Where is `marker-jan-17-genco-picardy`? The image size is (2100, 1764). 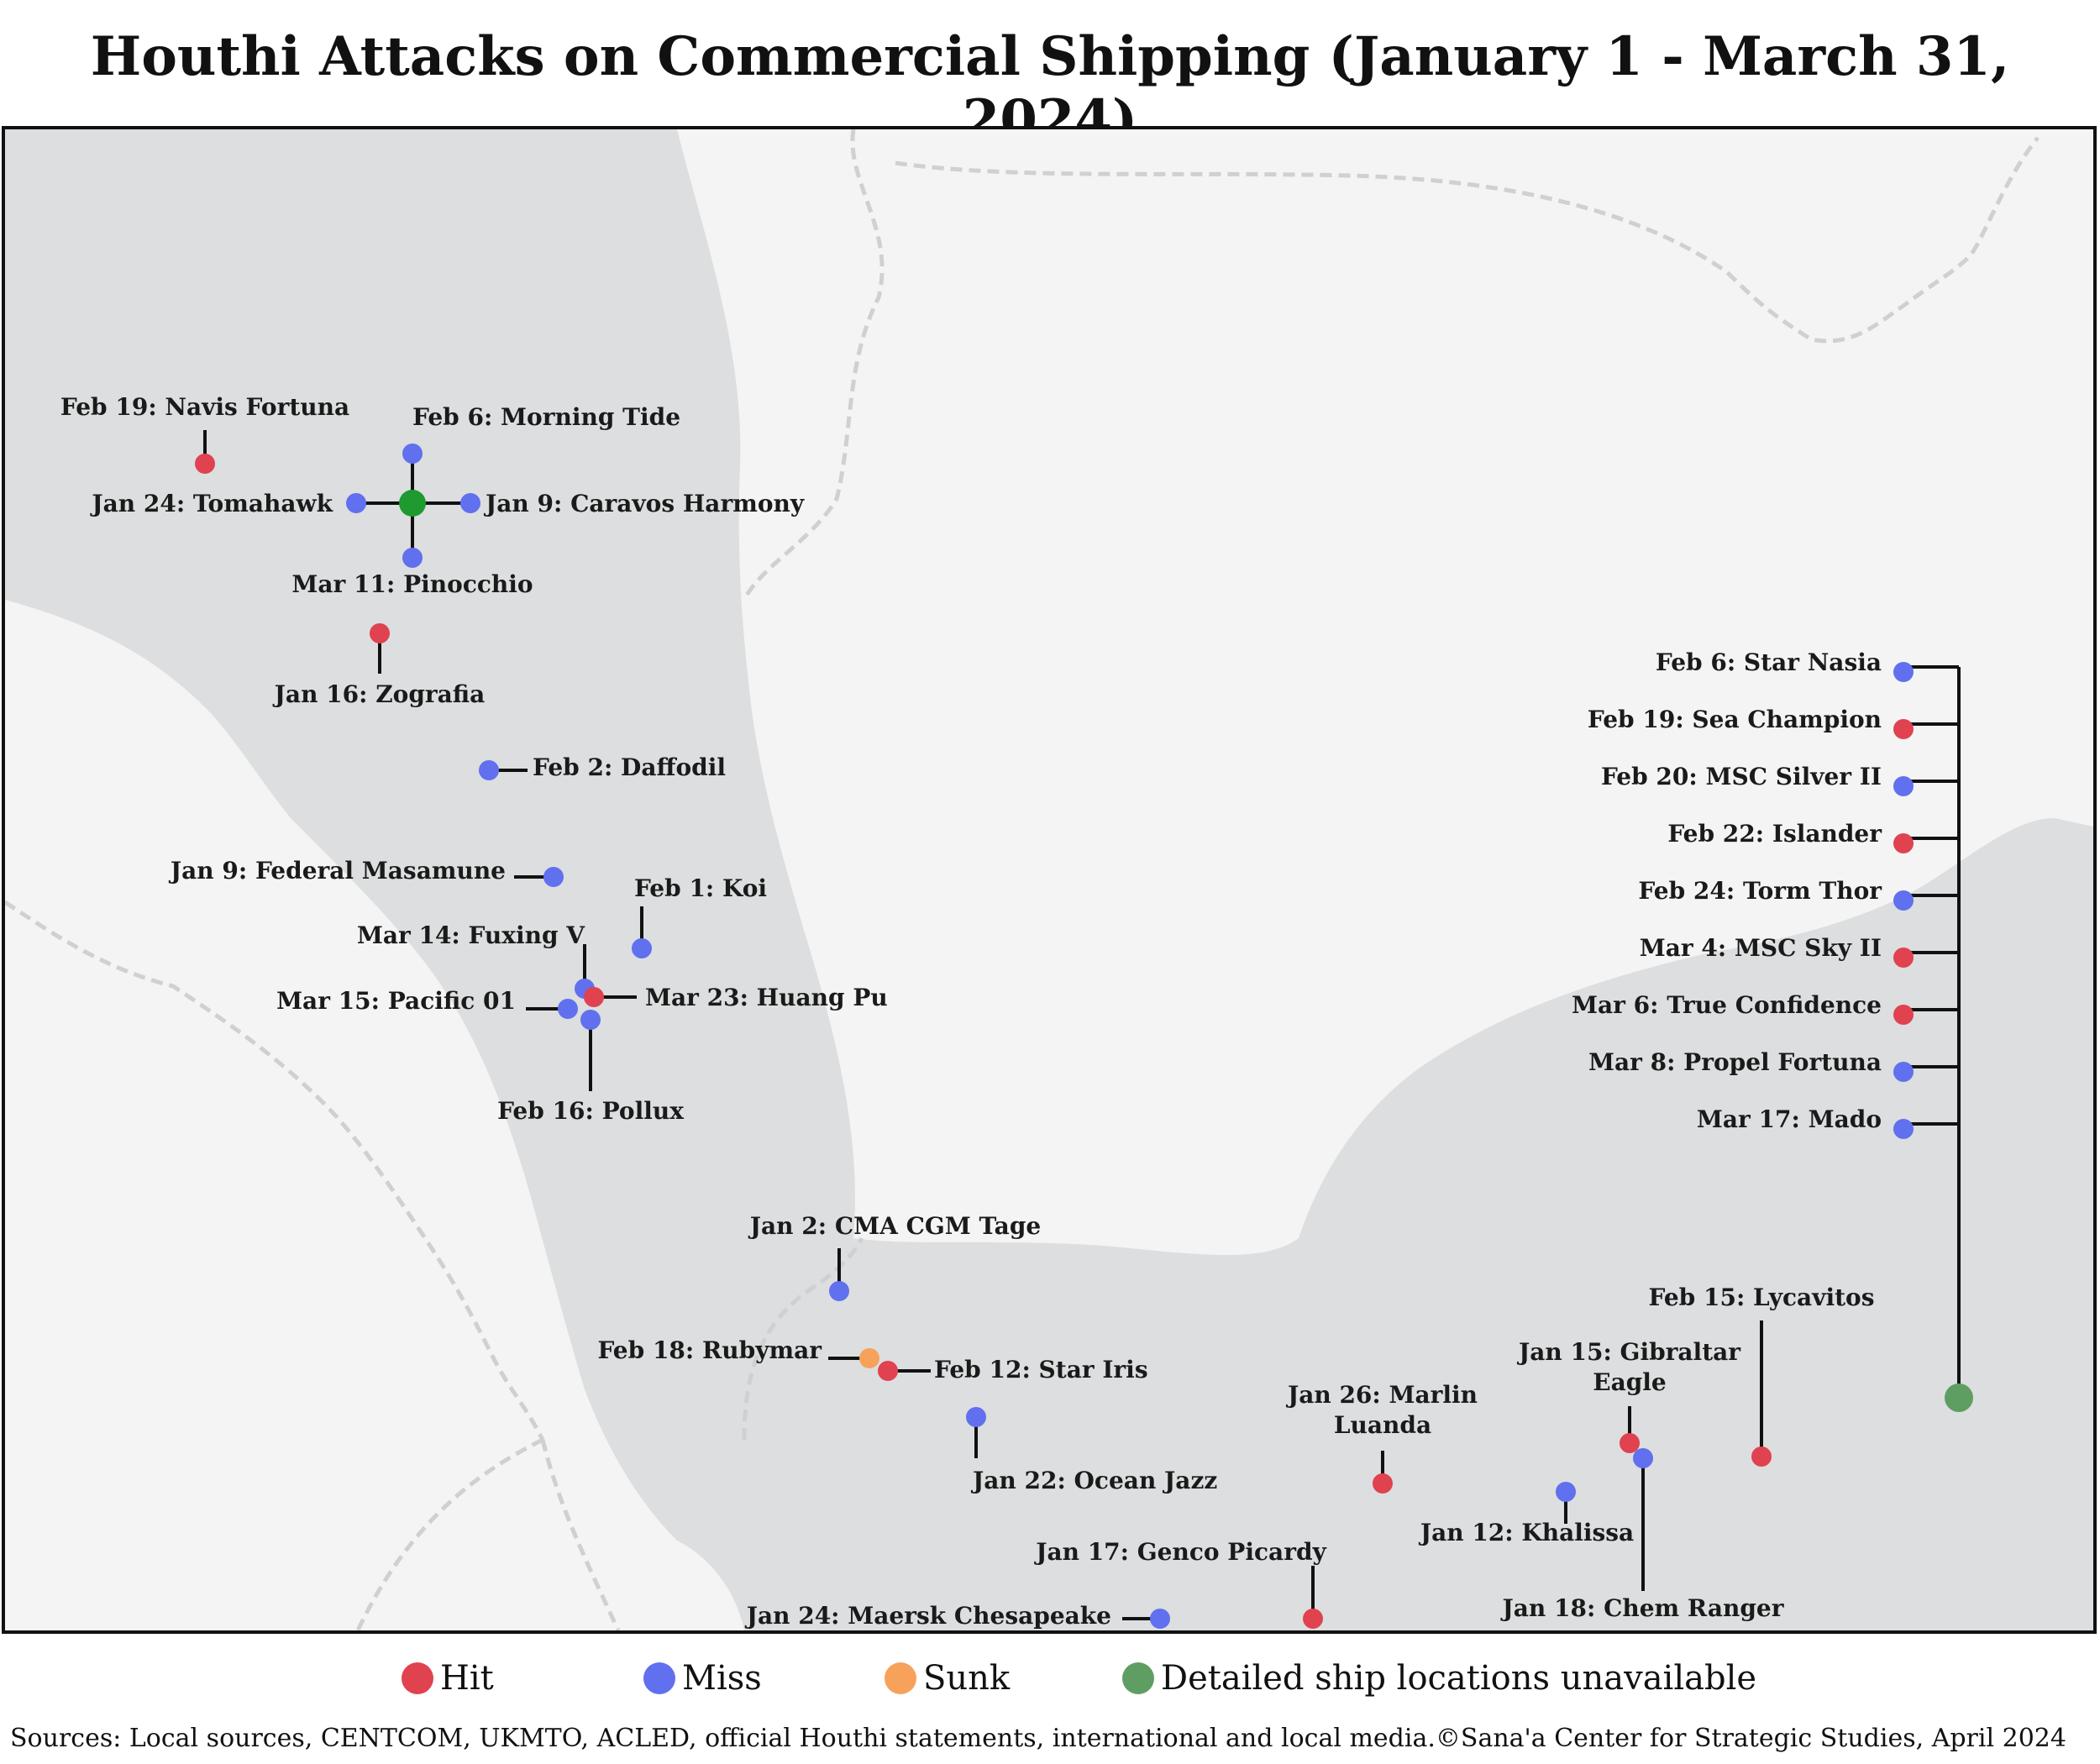
marker-jan-17-genco-picardy is located at coordinates (1313, 1619).